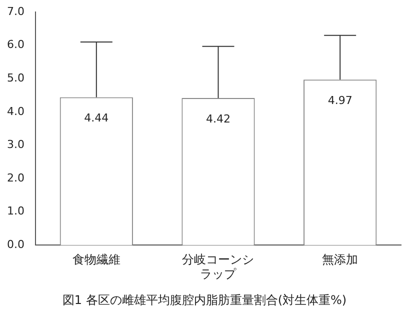  Describe the element at coordinates (15, 177) in the screenshot. I see `y-tick-label: 2.0` at that location.